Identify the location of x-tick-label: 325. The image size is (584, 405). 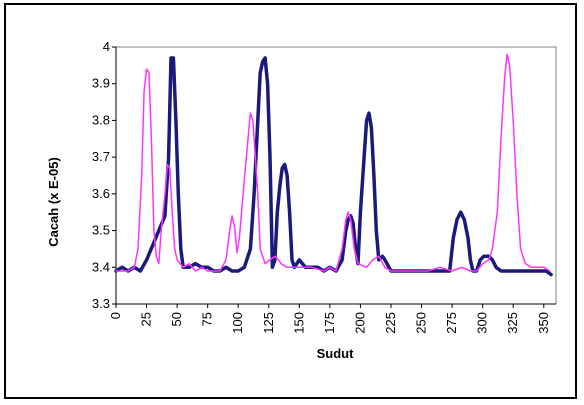
(512, 323).